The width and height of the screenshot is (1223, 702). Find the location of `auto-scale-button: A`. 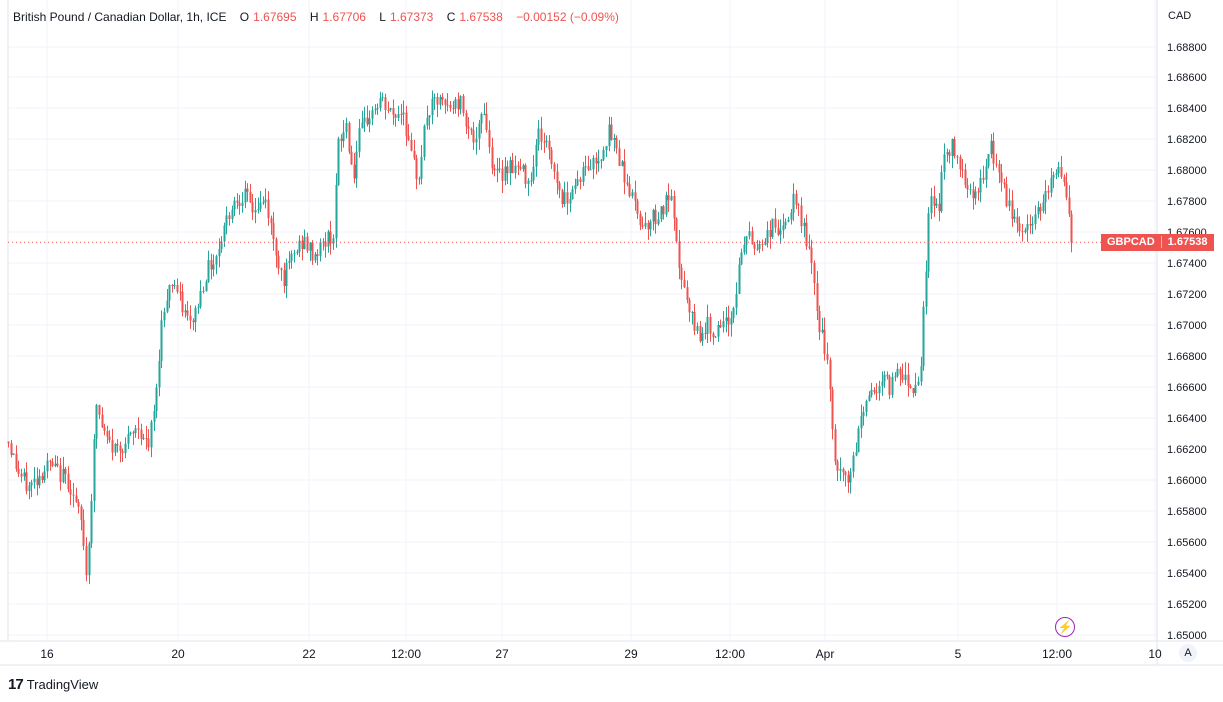

auto-scale-button: A is located at coordinates (1188, 653).